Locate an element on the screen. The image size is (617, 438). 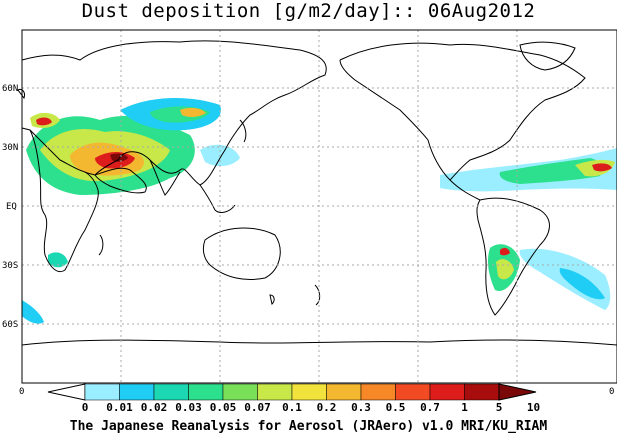
legend-level-label: 10 is located at coordinates (533, 407).